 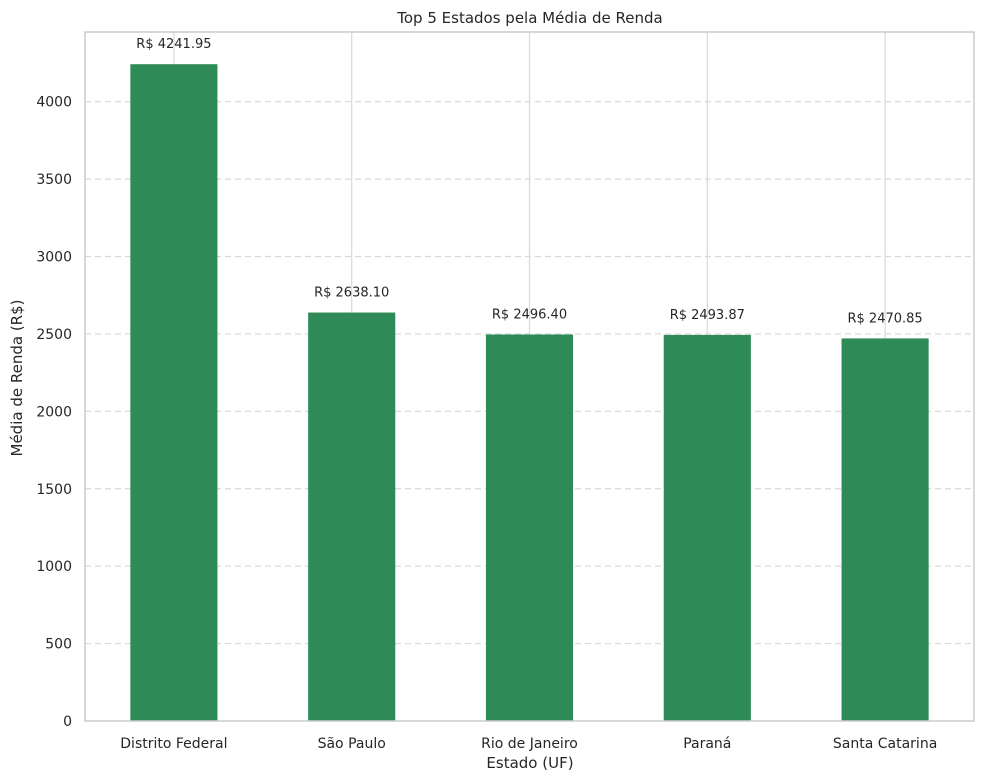 What do you see at coordinates (173, 44) in the screenshot?
I see `data-label-0: R$ 4241.95` at bounding box center [173, 44].